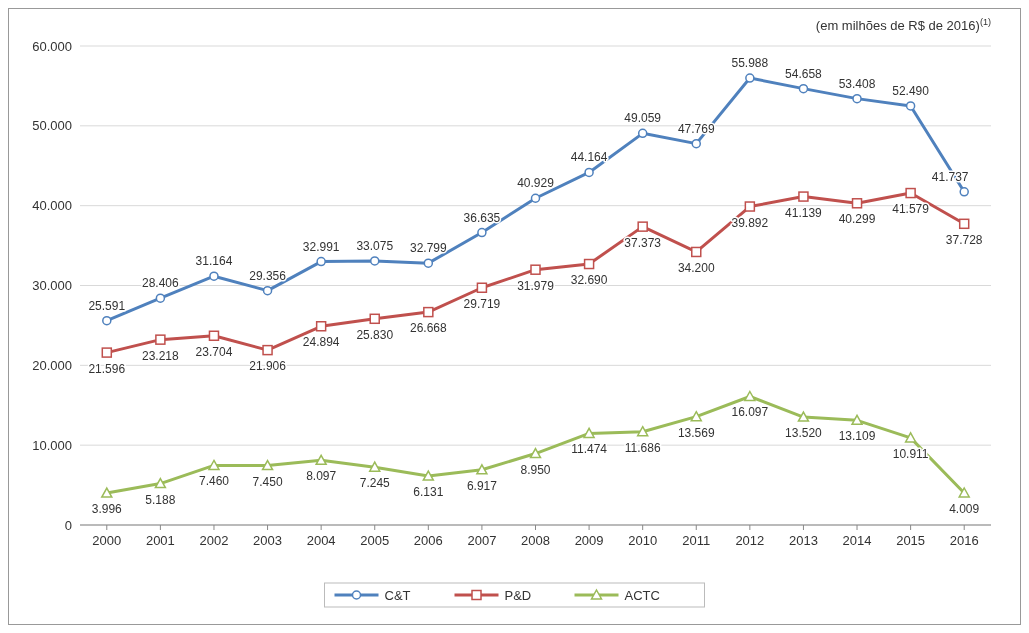 The height and width of the screenshot is (633, 1029). What do you see at coordinates (750, 222) in the screenshot?
I see `data-label: 39.892` at bounding box center [750, 222].